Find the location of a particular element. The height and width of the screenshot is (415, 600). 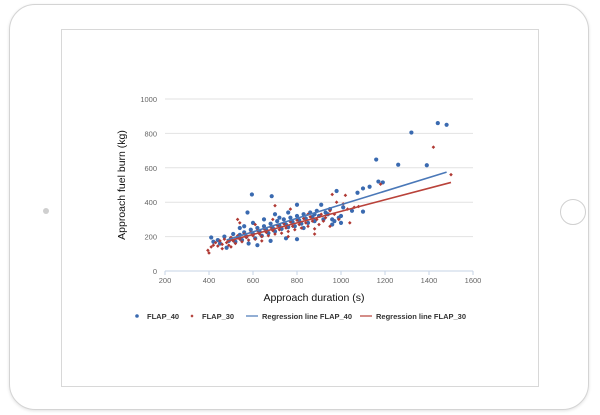

x-axis-label: Approach duration (s) is located at coordinates (314, 298).